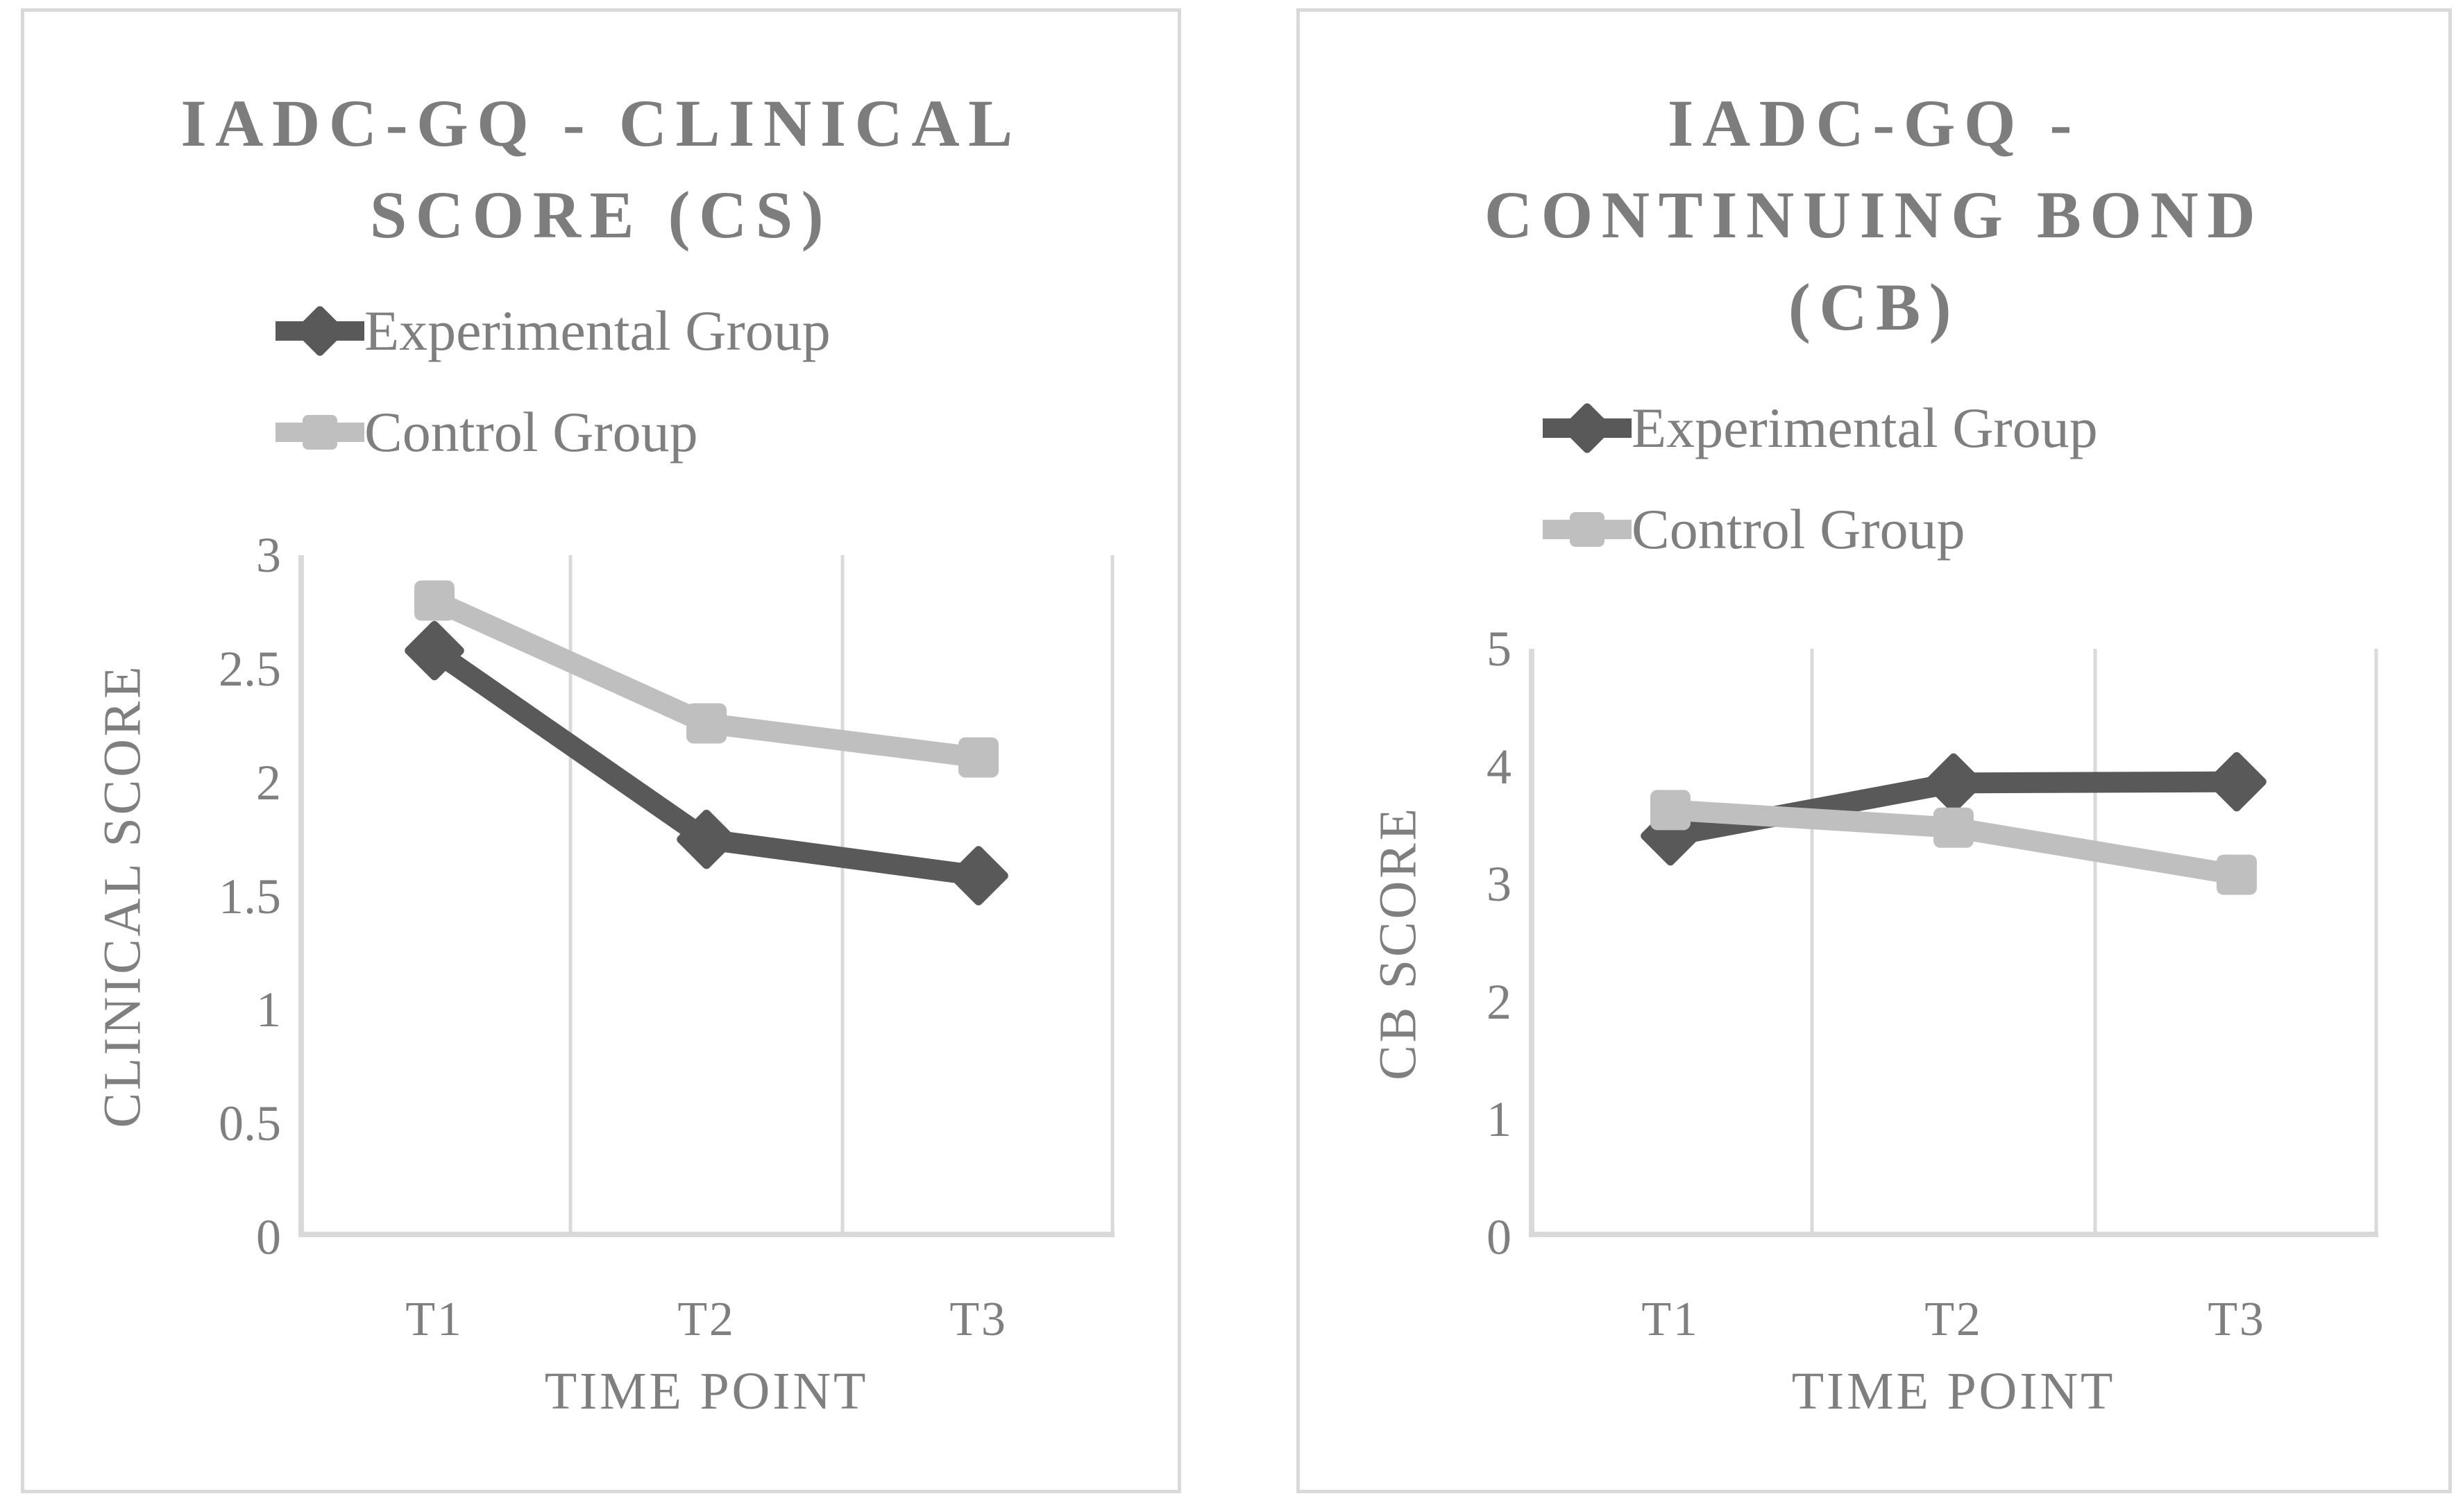 This screenshot has height=1512, width=2456. Describe the element at coordinates (1875, 123) in the screenshot. I see `chart-title-line: IADC-GQ -` at that location.